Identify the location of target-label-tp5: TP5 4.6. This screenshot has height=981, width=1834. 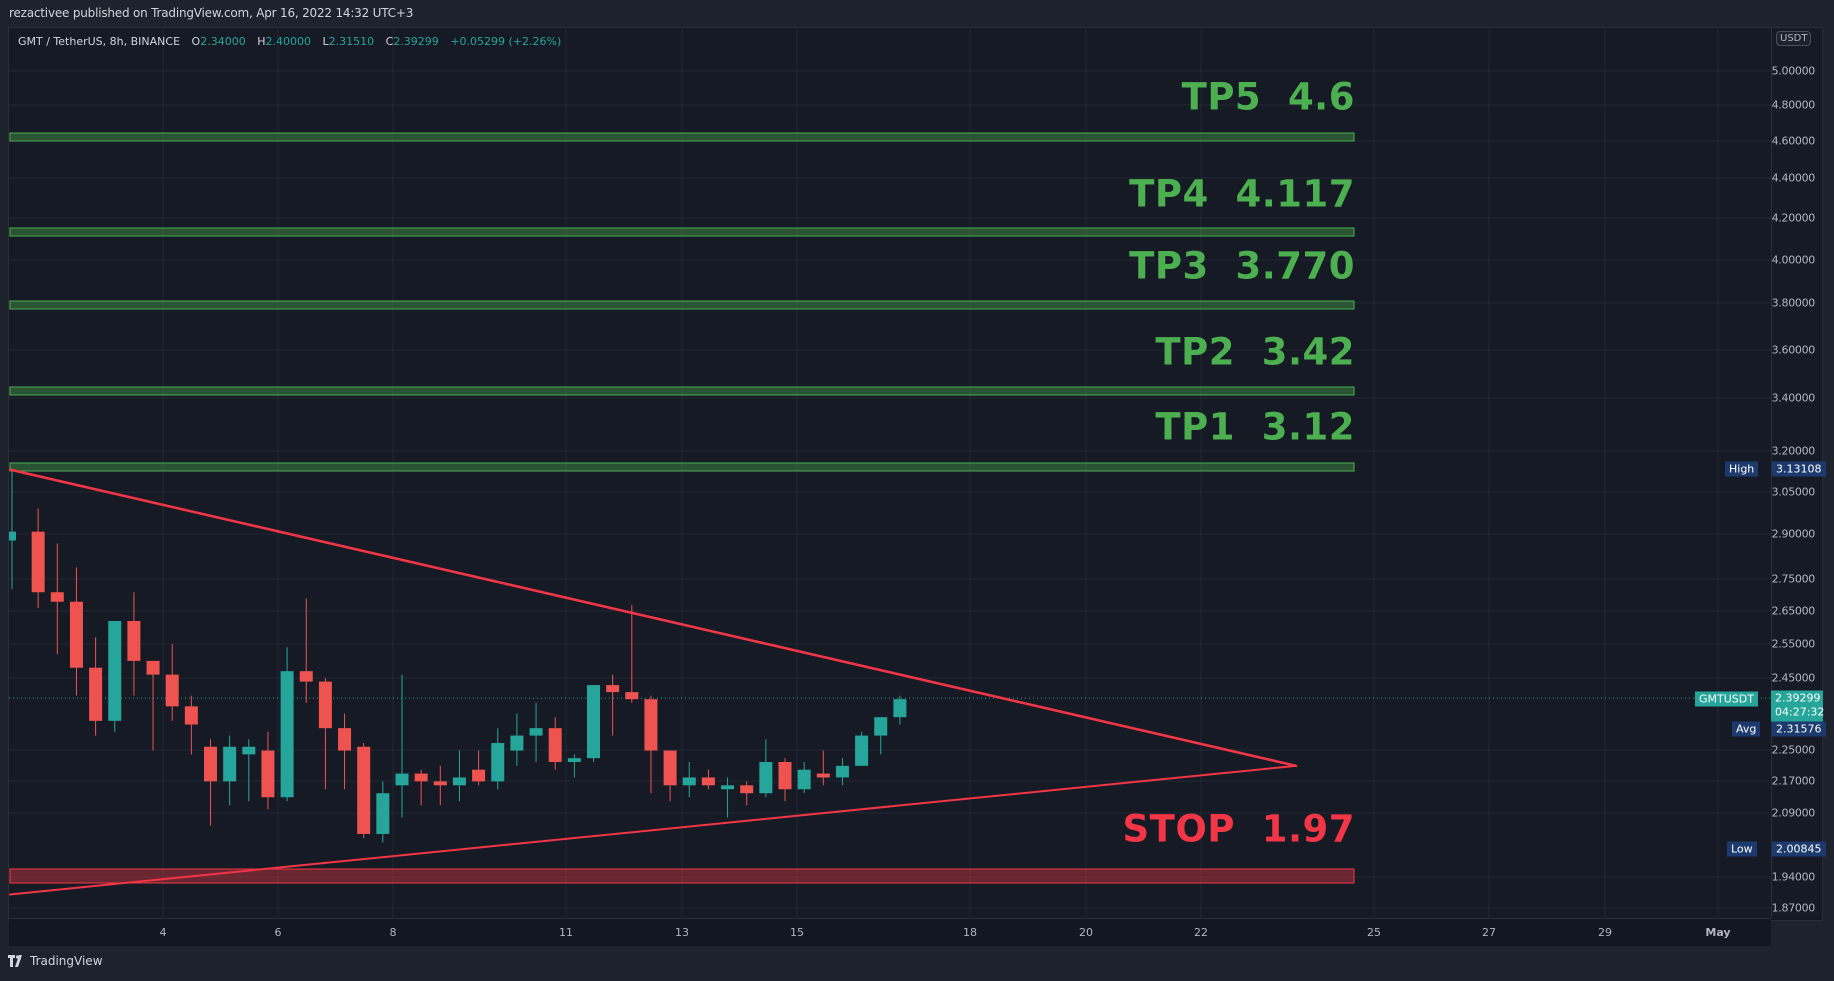
(1268, 97).